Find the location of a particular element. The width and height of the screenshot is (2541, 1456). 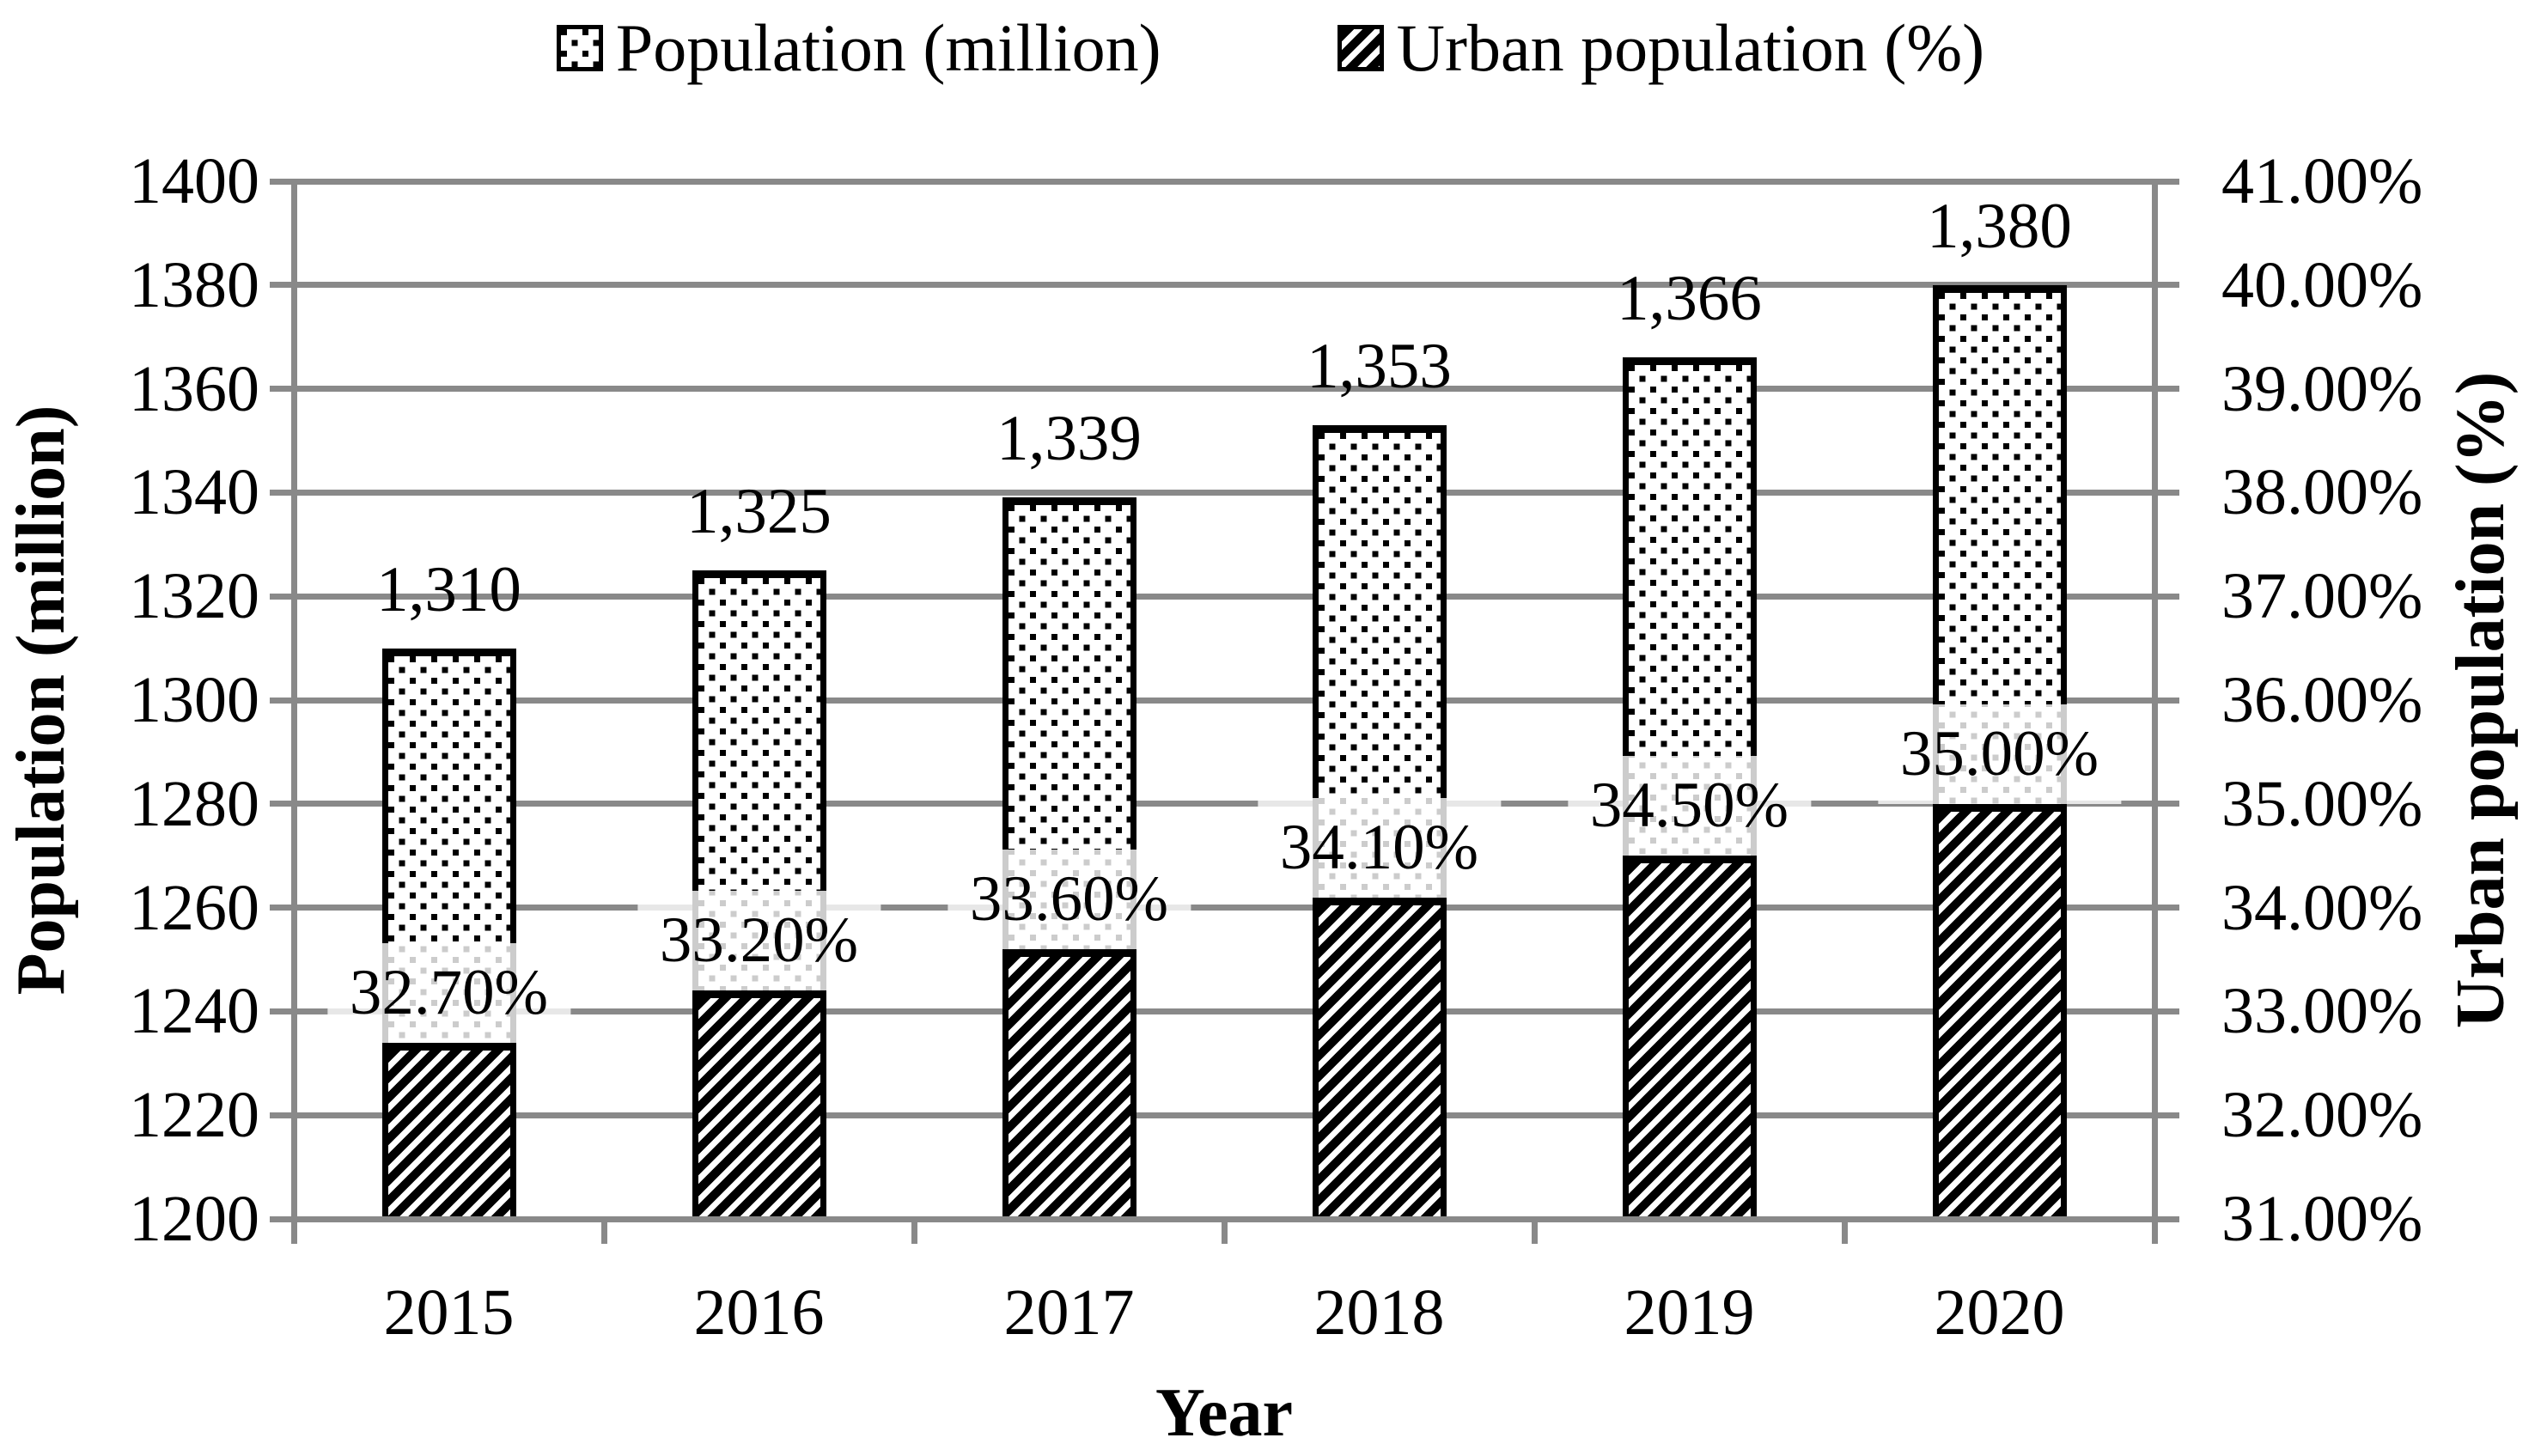

legend-item-urban: Urban population (%) is located at coordinates (1661, 47).